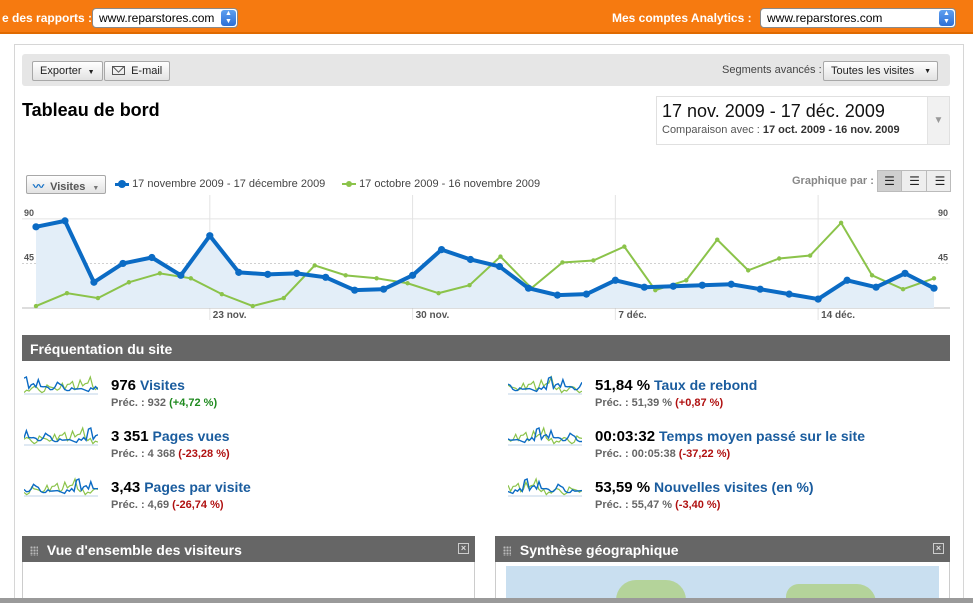 Image resolution: width=973 pixels, height=603 pixels. Describe the element at coordinates (704, 454) in the screenshot. I see `metric-delta: (-37,22 %)` at that location.